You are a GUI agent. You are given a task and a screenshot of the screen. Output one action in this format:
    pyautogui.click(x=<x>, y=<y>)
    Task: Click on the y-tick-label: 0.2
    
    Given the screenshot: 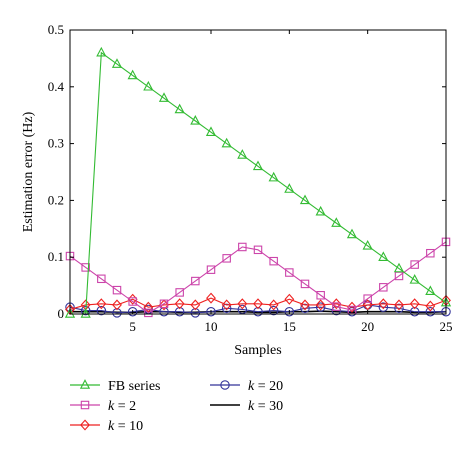 What is the action you would take?
    pyautogui.click(x=56, y=199)
    